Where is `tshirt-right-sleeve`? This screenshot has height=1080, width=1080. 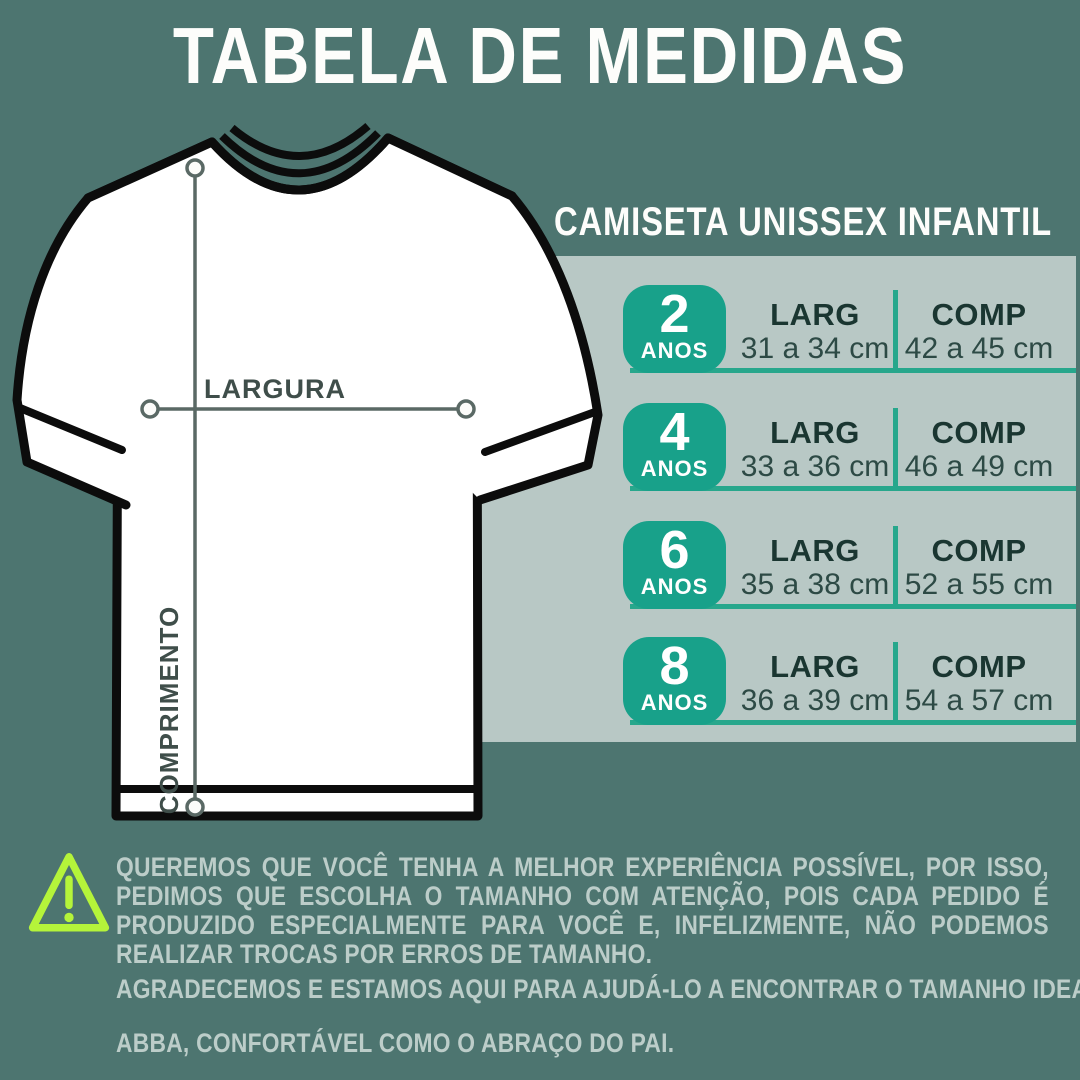 tshirt-right-sleeve is located at coordinates (493, 319).